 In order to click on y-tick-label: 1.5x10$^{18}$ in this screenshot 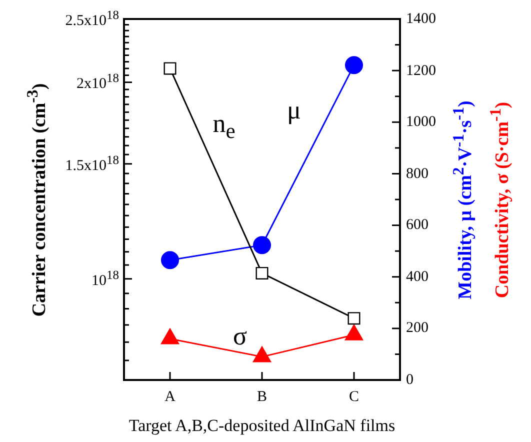, I will do `click(92, 163)`.